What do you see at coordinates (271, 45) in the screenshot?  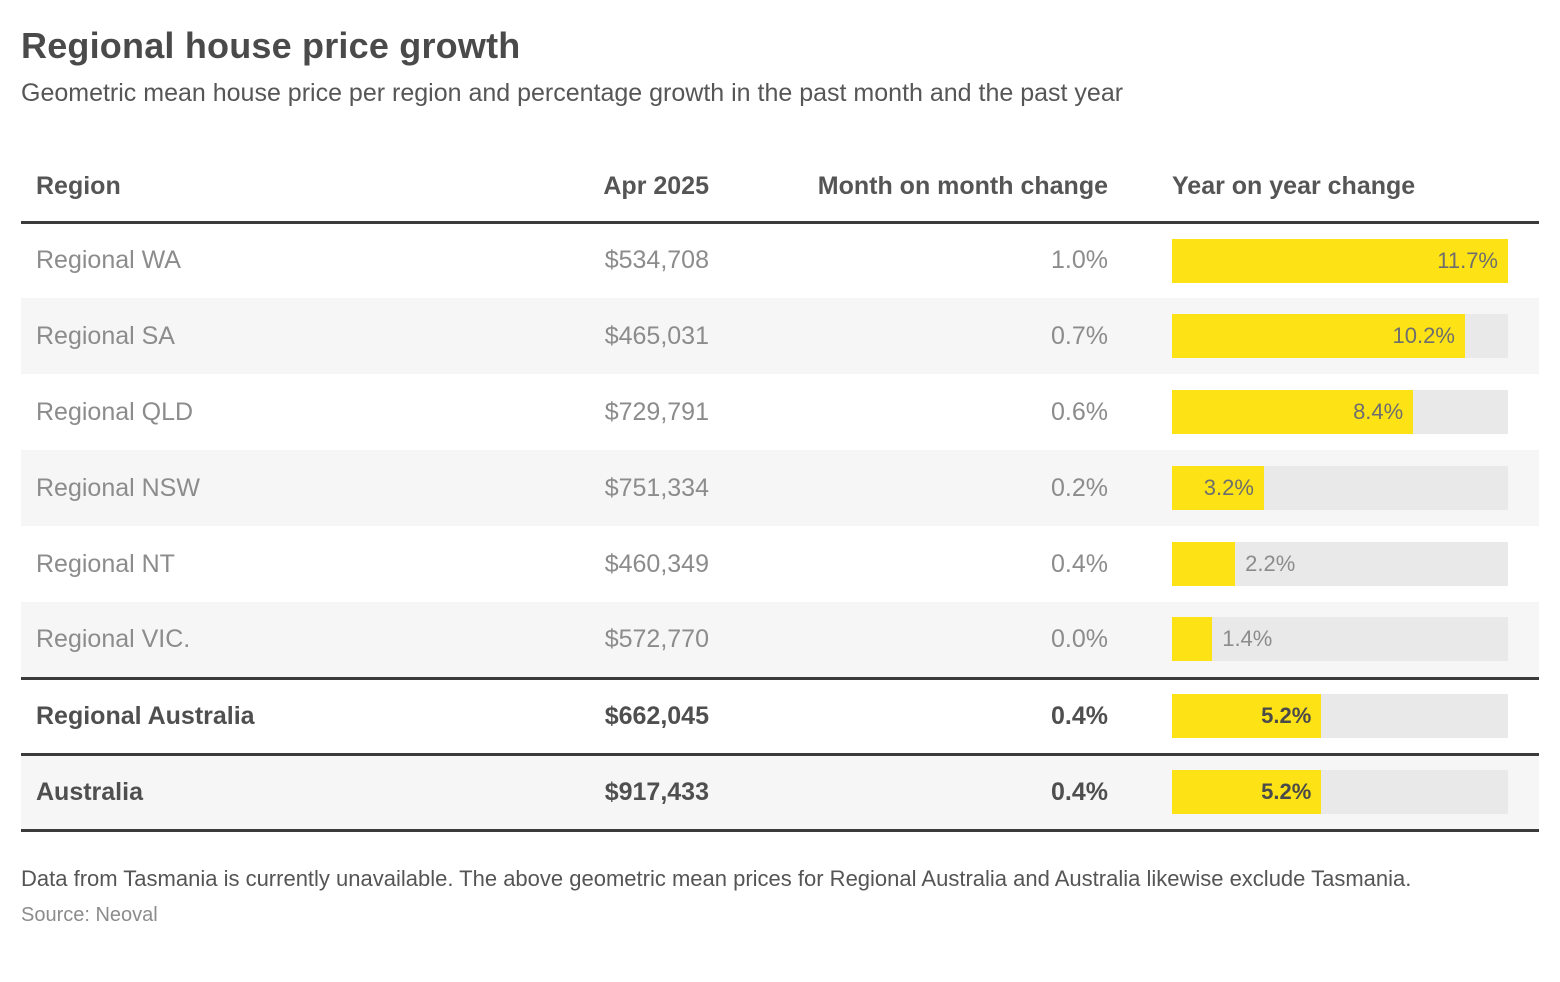 I see `page-title: Regional house price growth` at bounding box center [271, 45].